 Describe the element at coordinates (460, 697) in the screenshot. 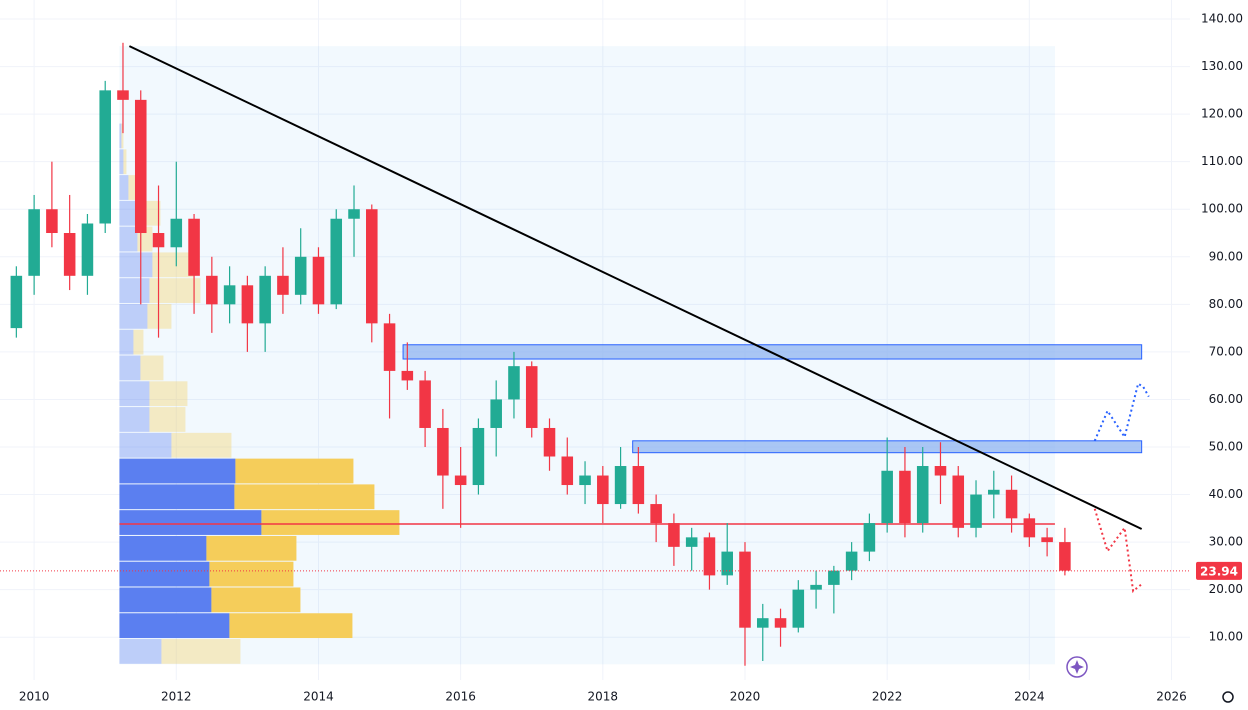

I see `x-tick-label: 2016` at that location.